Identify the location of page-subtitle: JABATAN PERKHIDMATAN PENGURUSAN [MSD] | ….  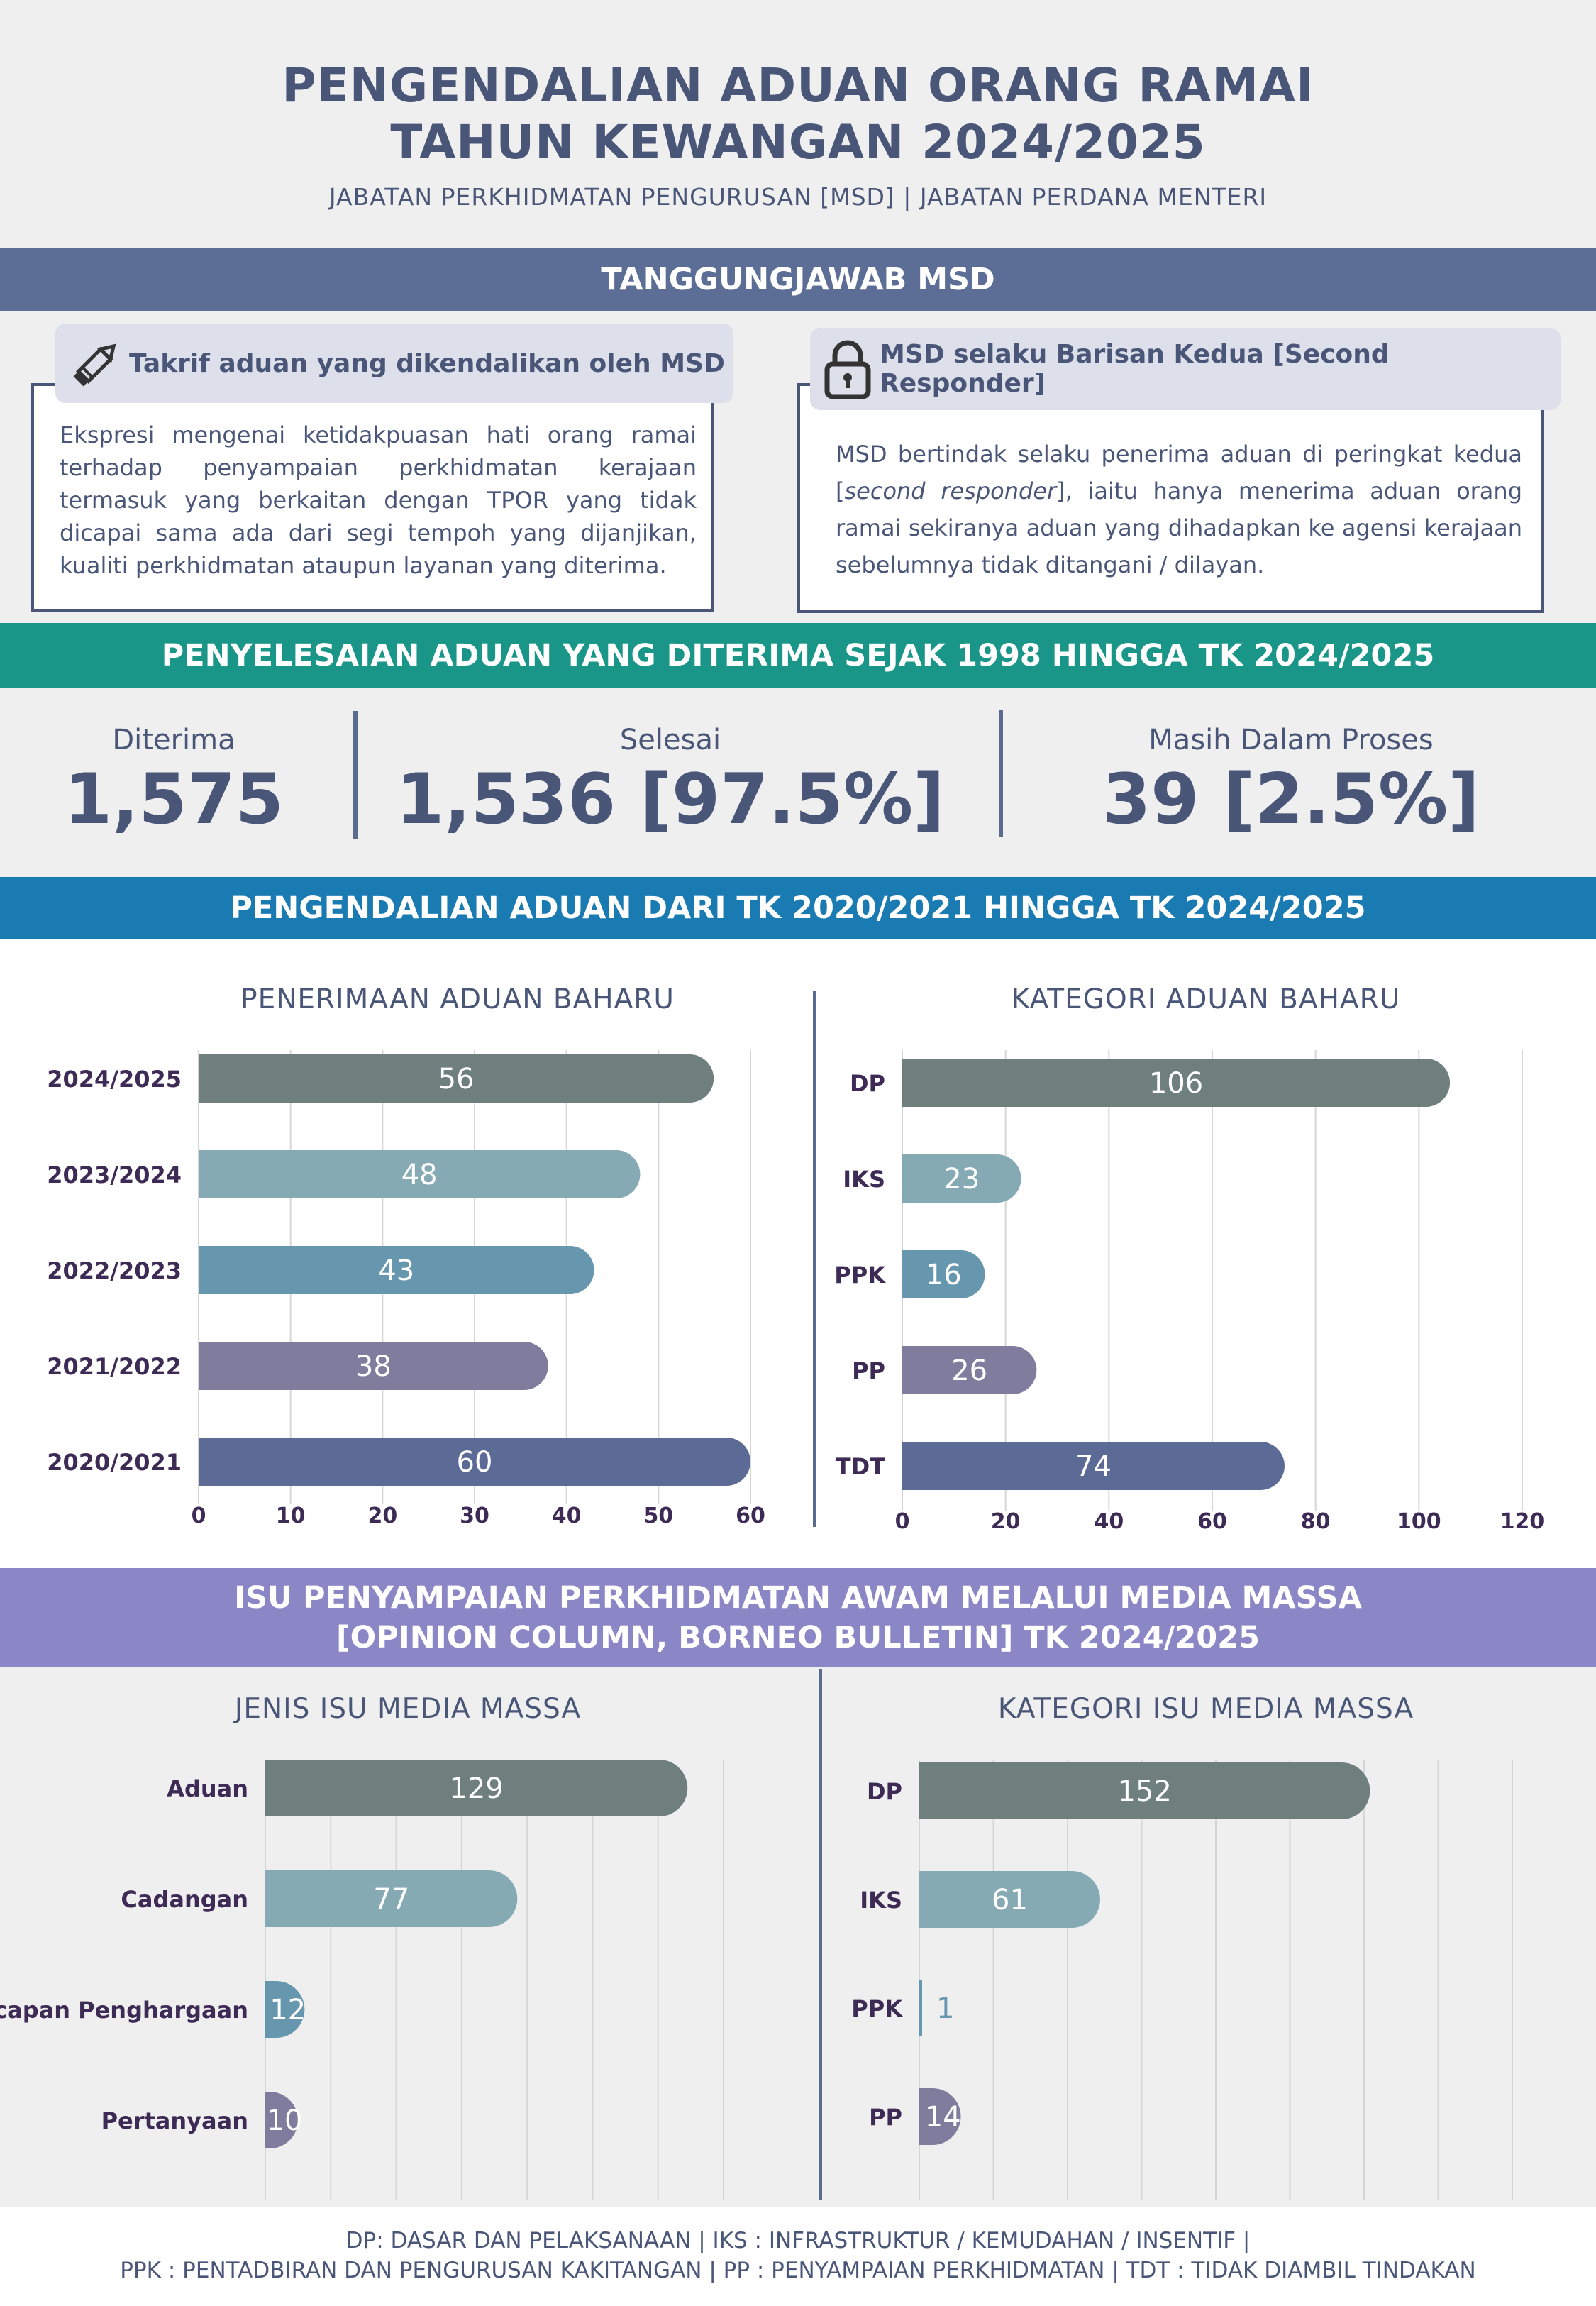
(798, 197).